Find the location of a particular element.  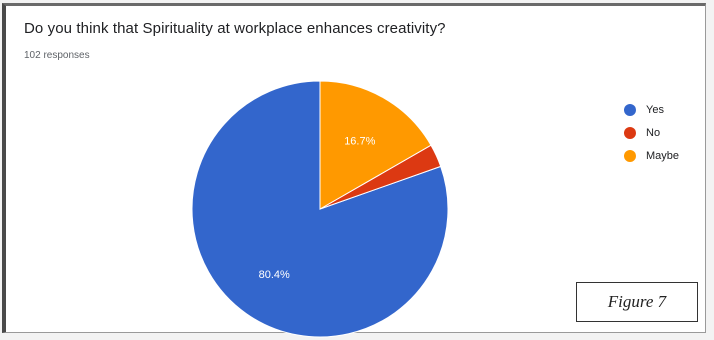

legend-label-no: No is located at coordinates (653, 132).